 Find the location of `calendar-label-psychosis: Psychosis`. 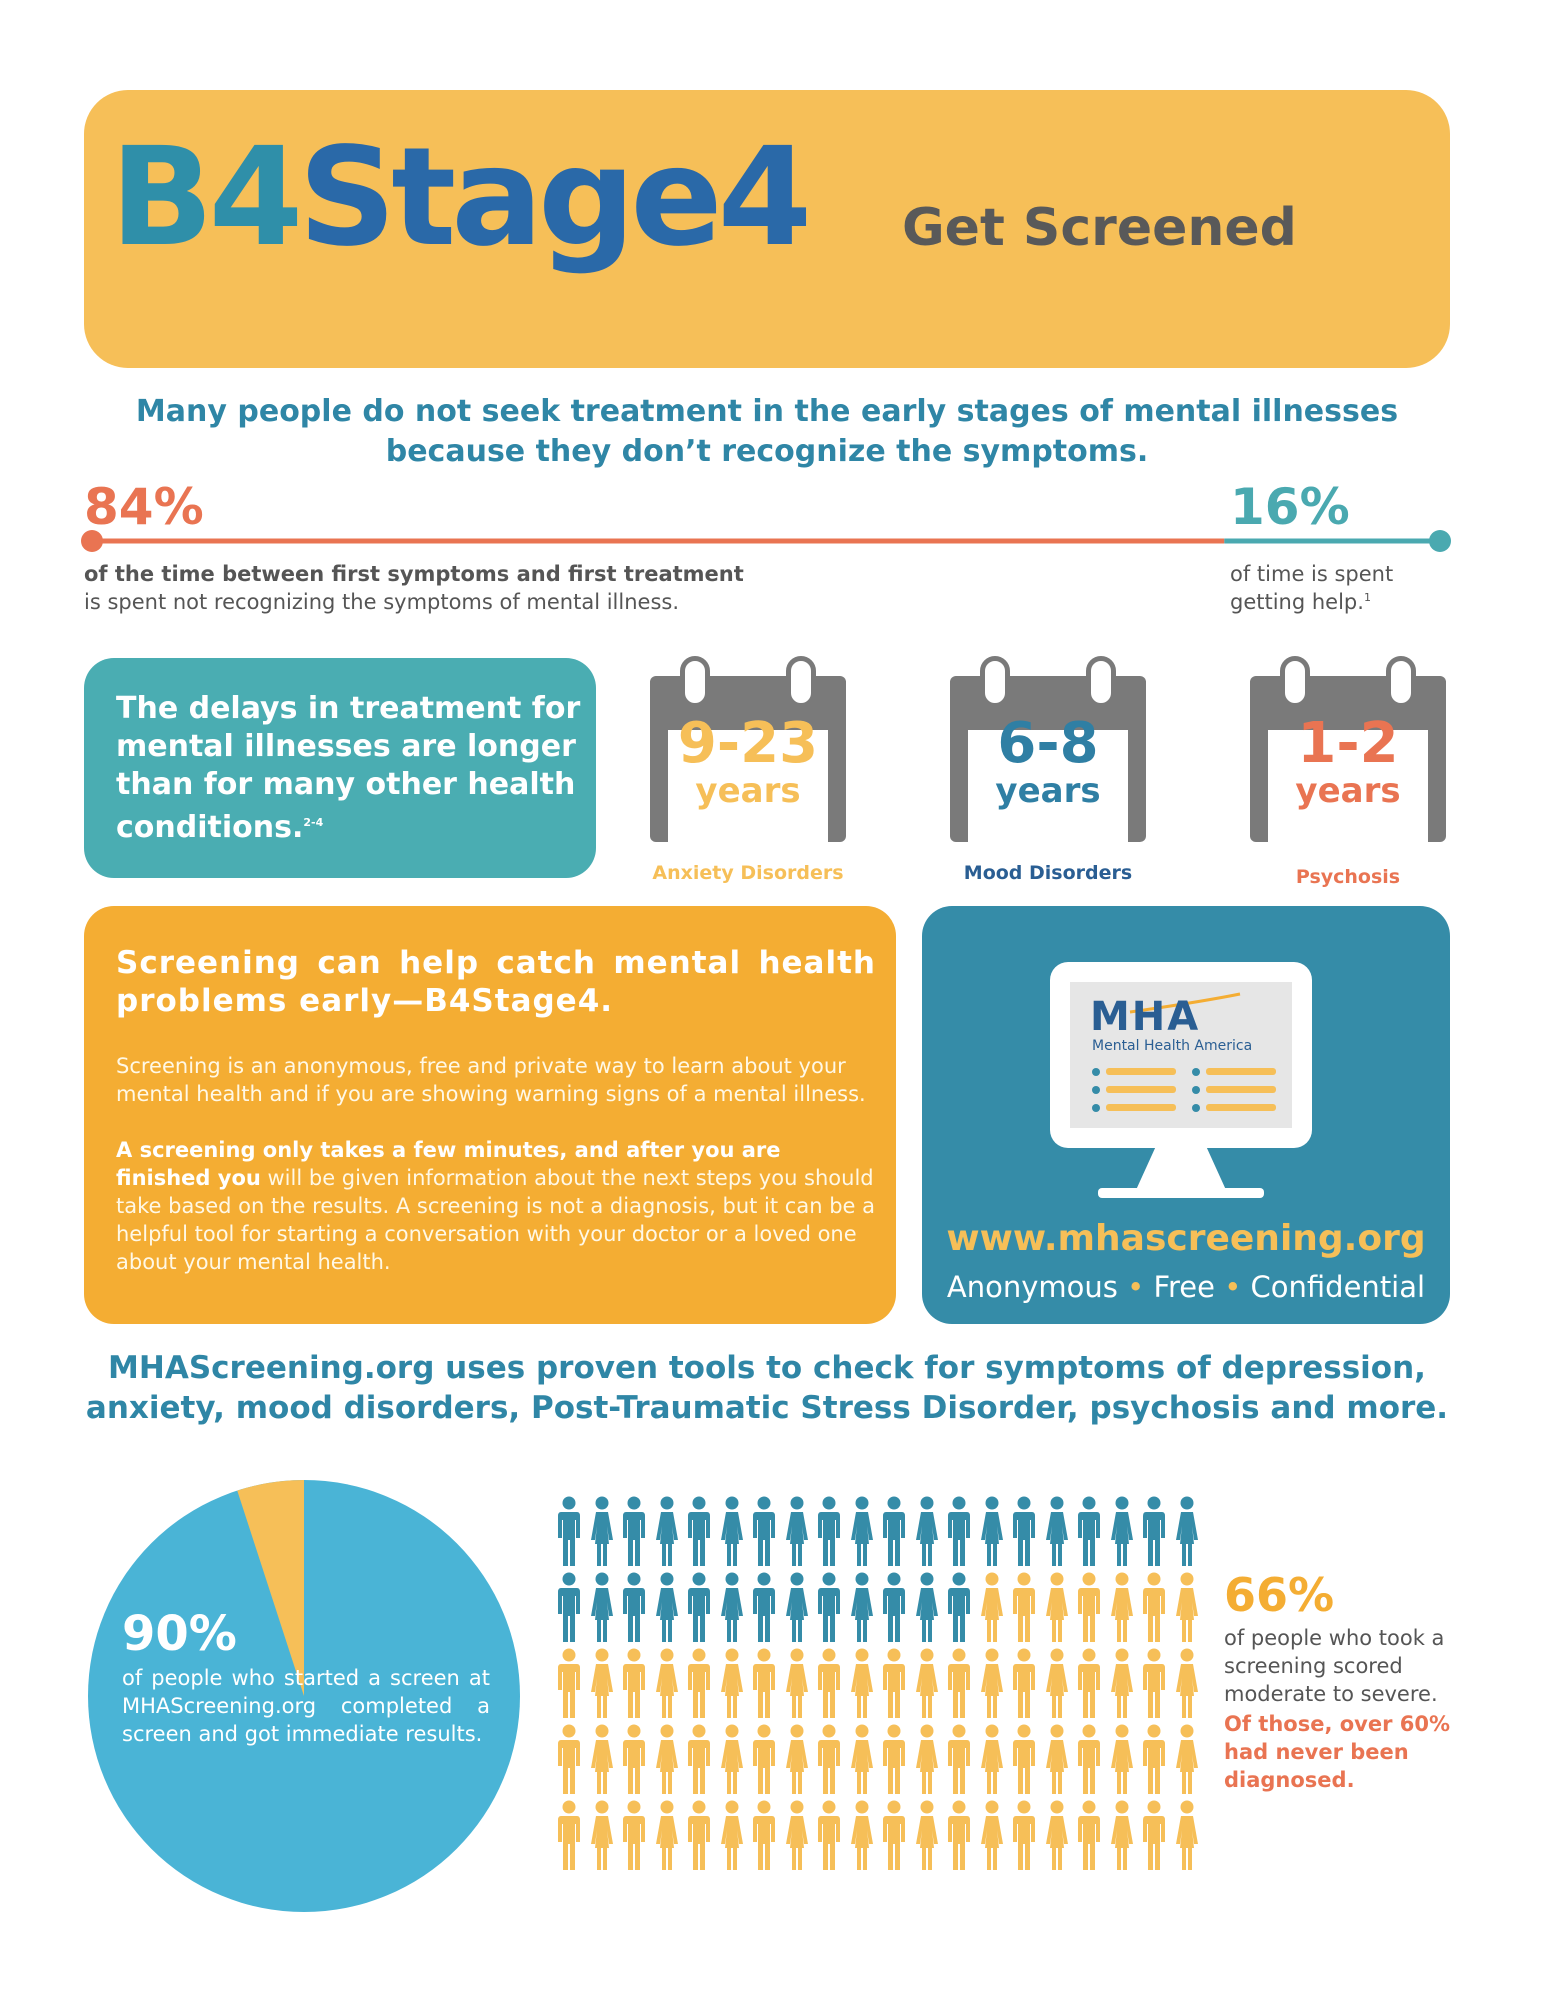

calendar-label-psychosis: Psychosis is located at coordinates (1348, 877).